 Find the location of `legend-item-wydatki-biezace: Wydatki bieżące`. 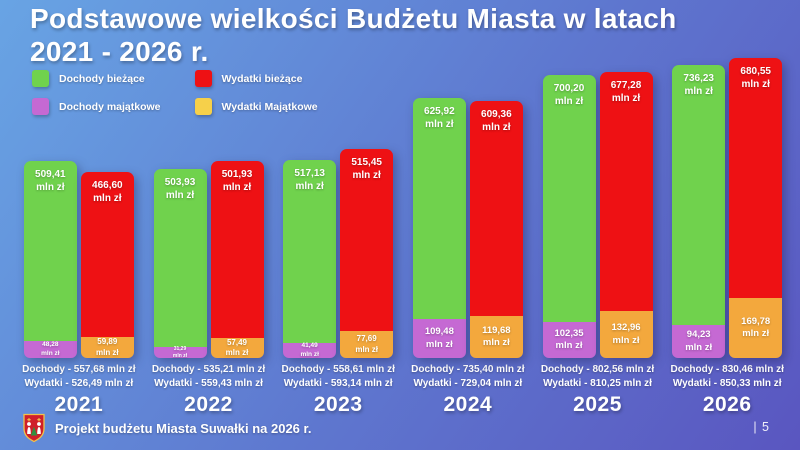

legend-item-wydatki-biezace: Wydatki bieżące is located at coordinates (256, 78).